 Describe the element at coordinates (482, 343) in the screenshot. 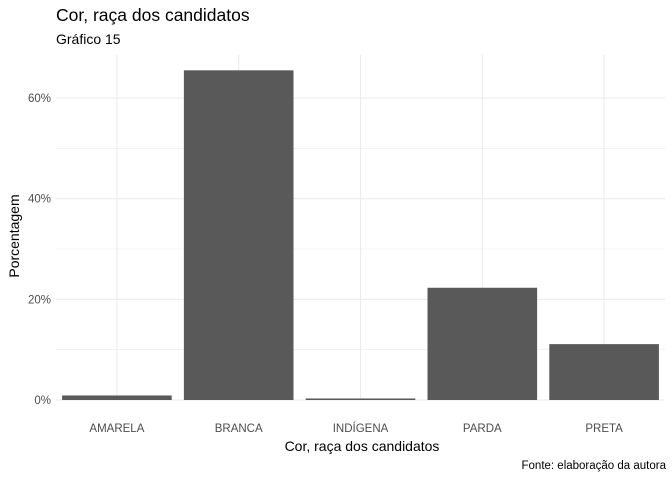

I see `bar-parda` at that location.